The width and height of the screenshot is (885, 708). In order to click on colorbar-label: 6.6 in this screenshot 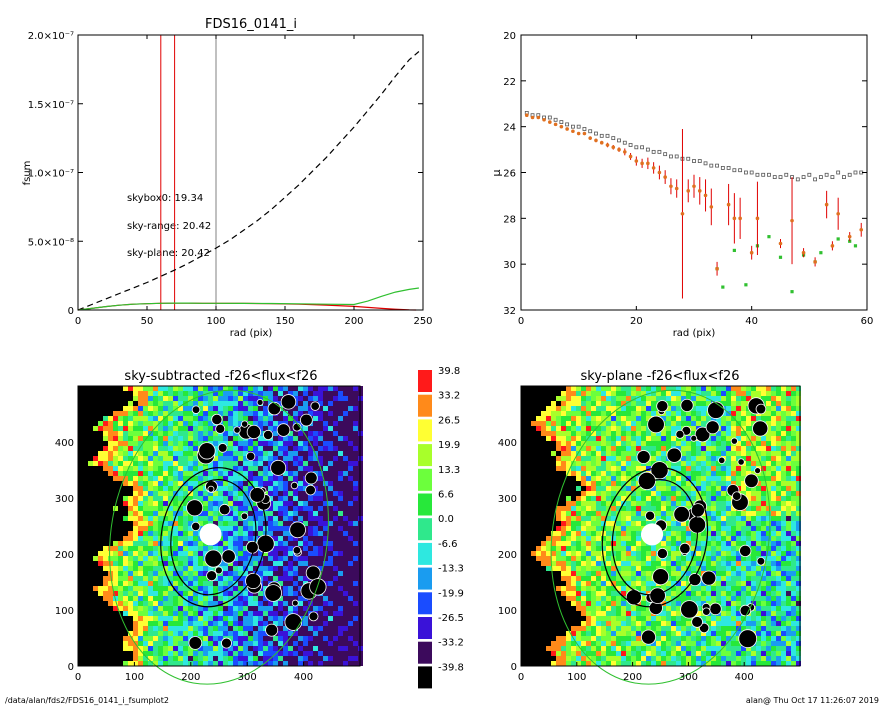, I will do `click(446, 495)`.